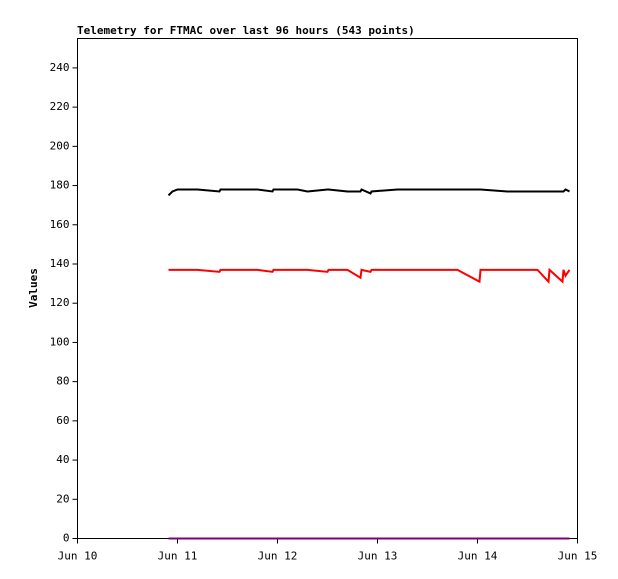 The image size is (618, 579). I want to click on y-tick-label: 120, so click(60, 302).